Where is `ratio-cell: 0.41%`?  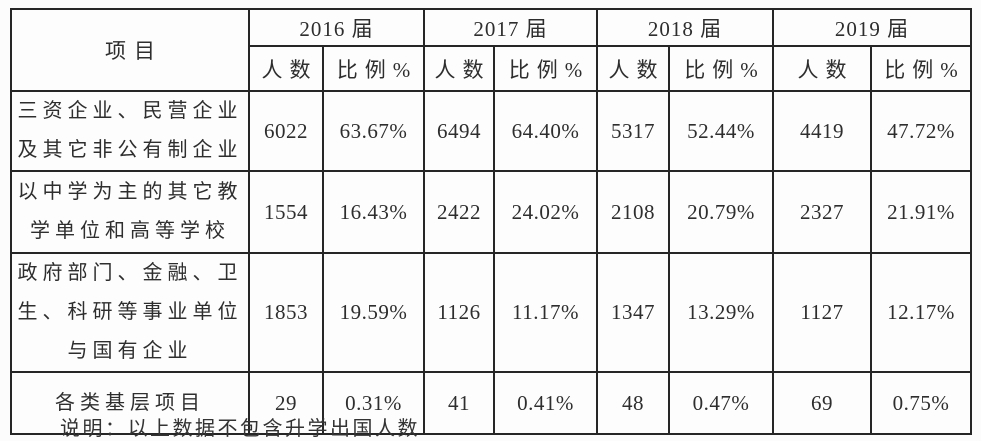 ratio-cell: 0.41% is located at coordinates (545, 403).